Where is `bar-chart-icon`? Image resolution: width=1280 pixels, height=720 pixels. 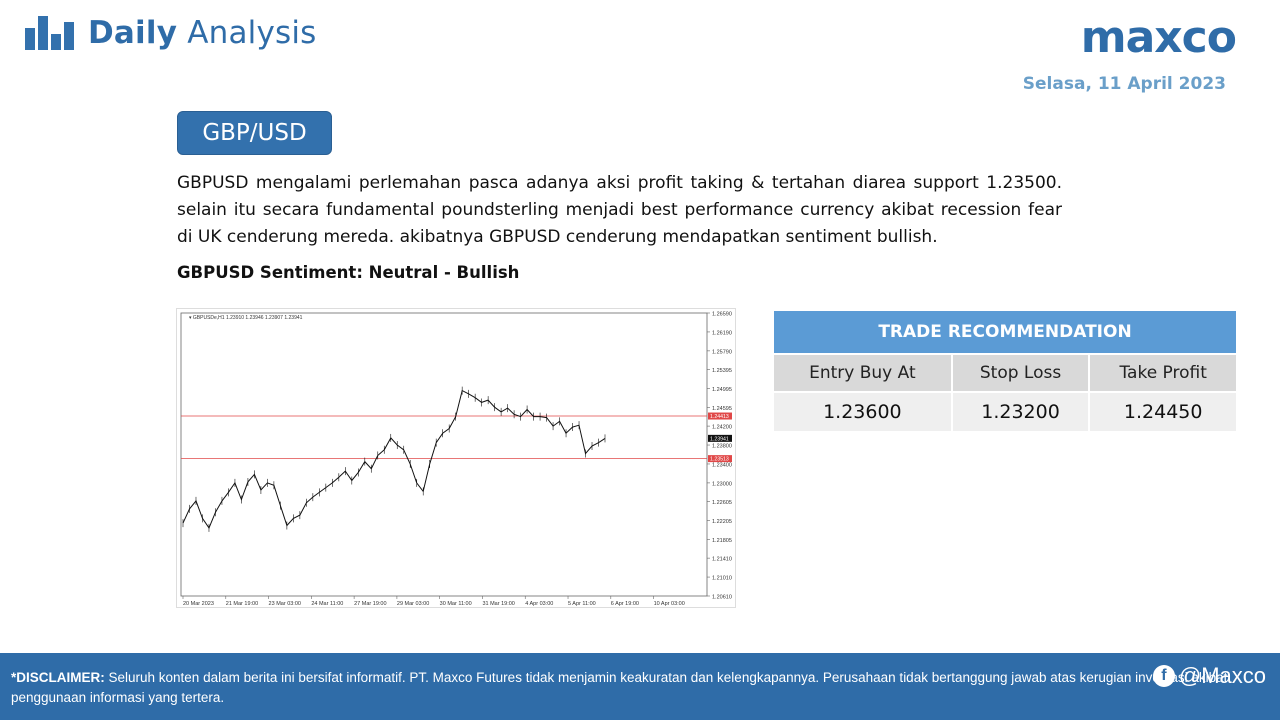 bar-chart-icon is located at coordinates (49, 33).